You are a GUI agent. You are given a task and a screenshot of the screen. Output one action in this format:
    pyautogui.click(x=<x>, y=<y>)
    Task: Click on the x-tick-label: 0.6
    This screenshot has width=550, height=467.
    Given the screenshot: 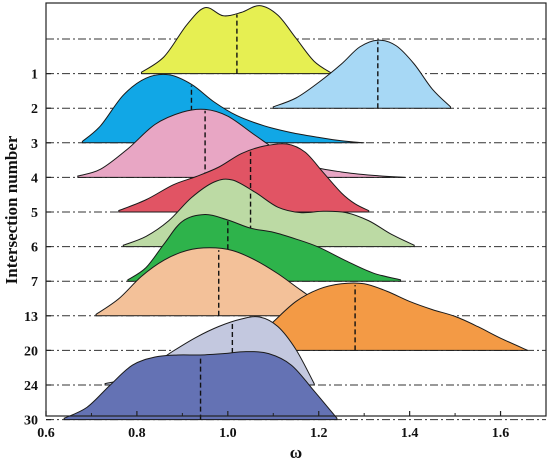 What is the action you would take?
    pyautogui.click(x=46, y=433)
    